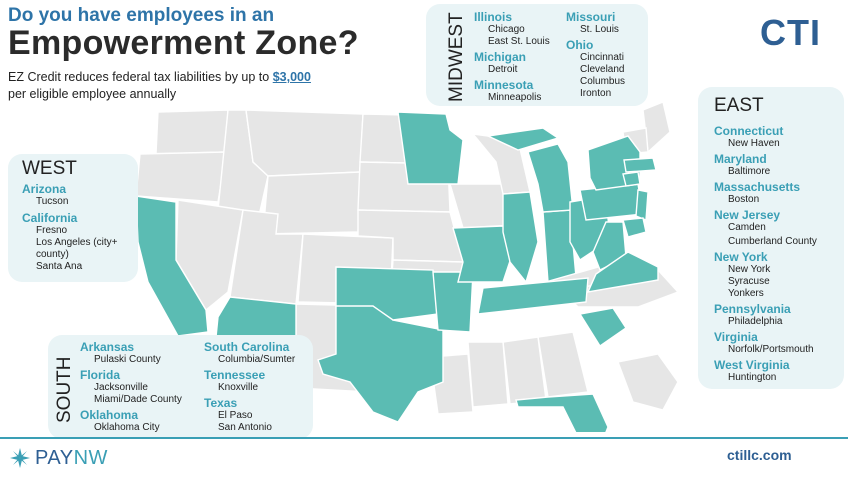  What do you see at coordinates (771, 349) in the screenshot?
I see `city-norfolk-portsmouth: Norfolk/Portsmouth` at bounding box center [771, 349].